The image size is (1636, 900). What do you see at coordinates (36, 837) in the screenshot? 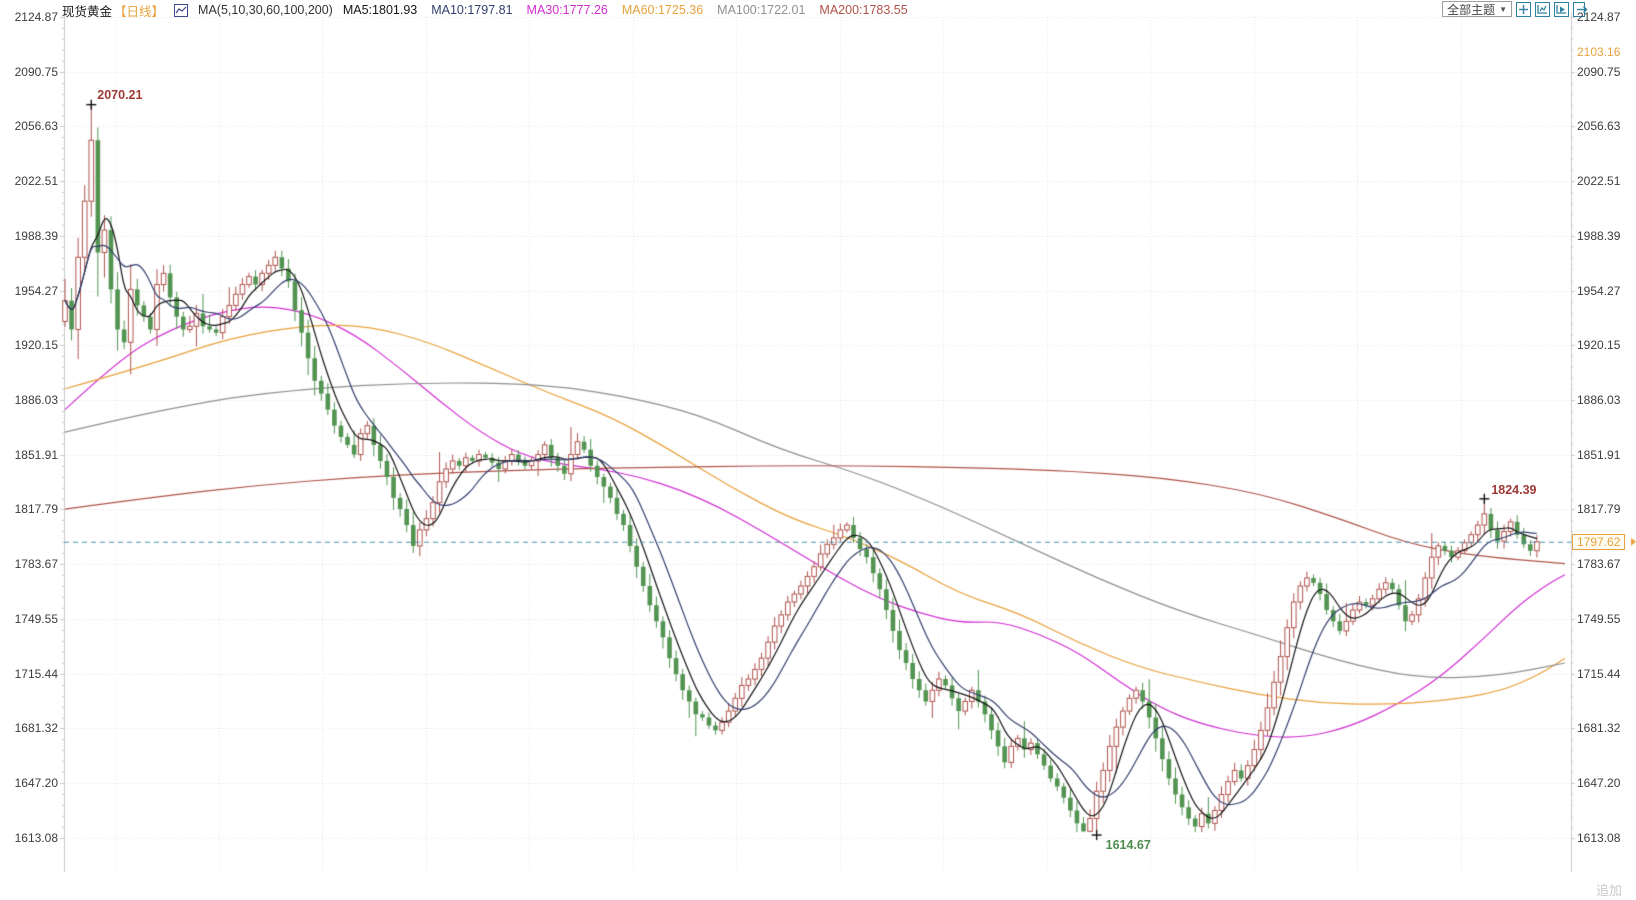
I see `left-axis-tick-label: 1613.08` at bounding box center [36, 837].